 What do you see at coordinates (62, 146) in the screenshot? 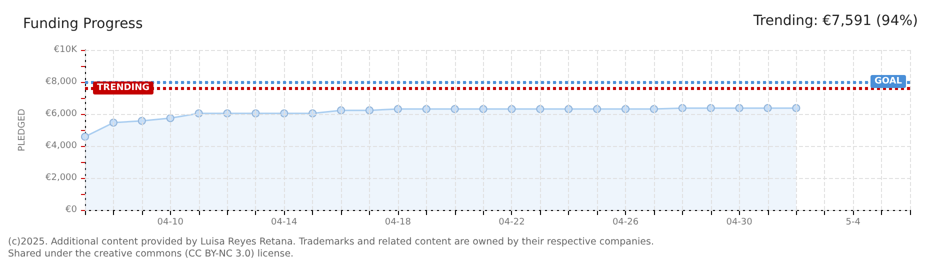
I see `y-tick-label: €4,000` at bounding box center [62, 146].